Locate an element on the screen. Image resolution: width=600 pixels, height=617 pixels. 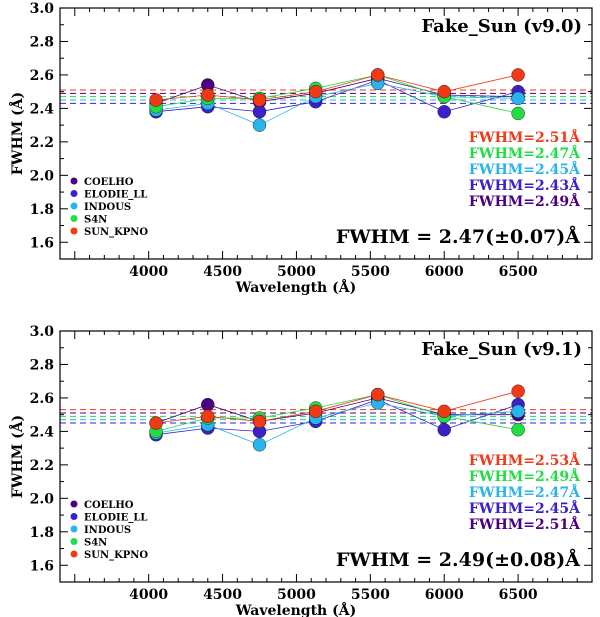
fwhm-summary: FWHM = 2.49(±0.08)Å is located at coordinates (458, 559).